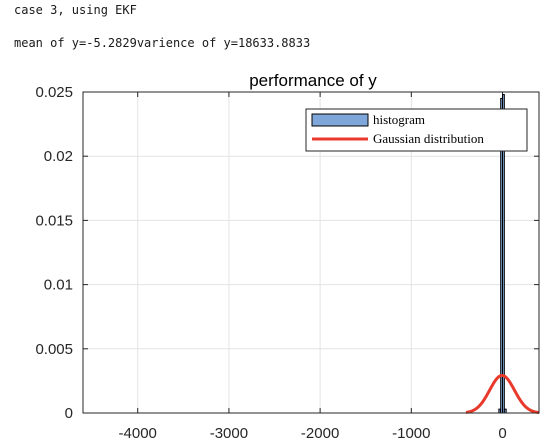  Describe the element at coordinates (411, 433) in the screenshot. I see `x-tick-label: -1000` at that location.